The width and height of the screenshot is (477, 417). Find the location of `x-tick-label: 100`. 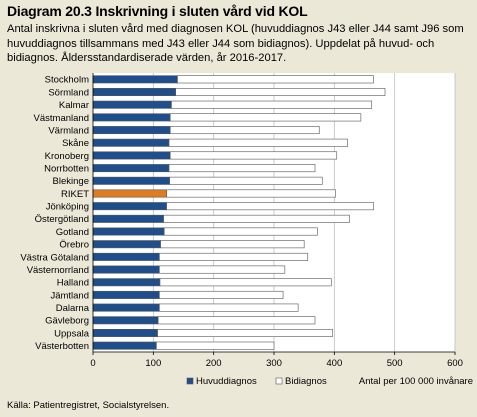

x-tick-label: 100 is located at coordinates (153, 363).